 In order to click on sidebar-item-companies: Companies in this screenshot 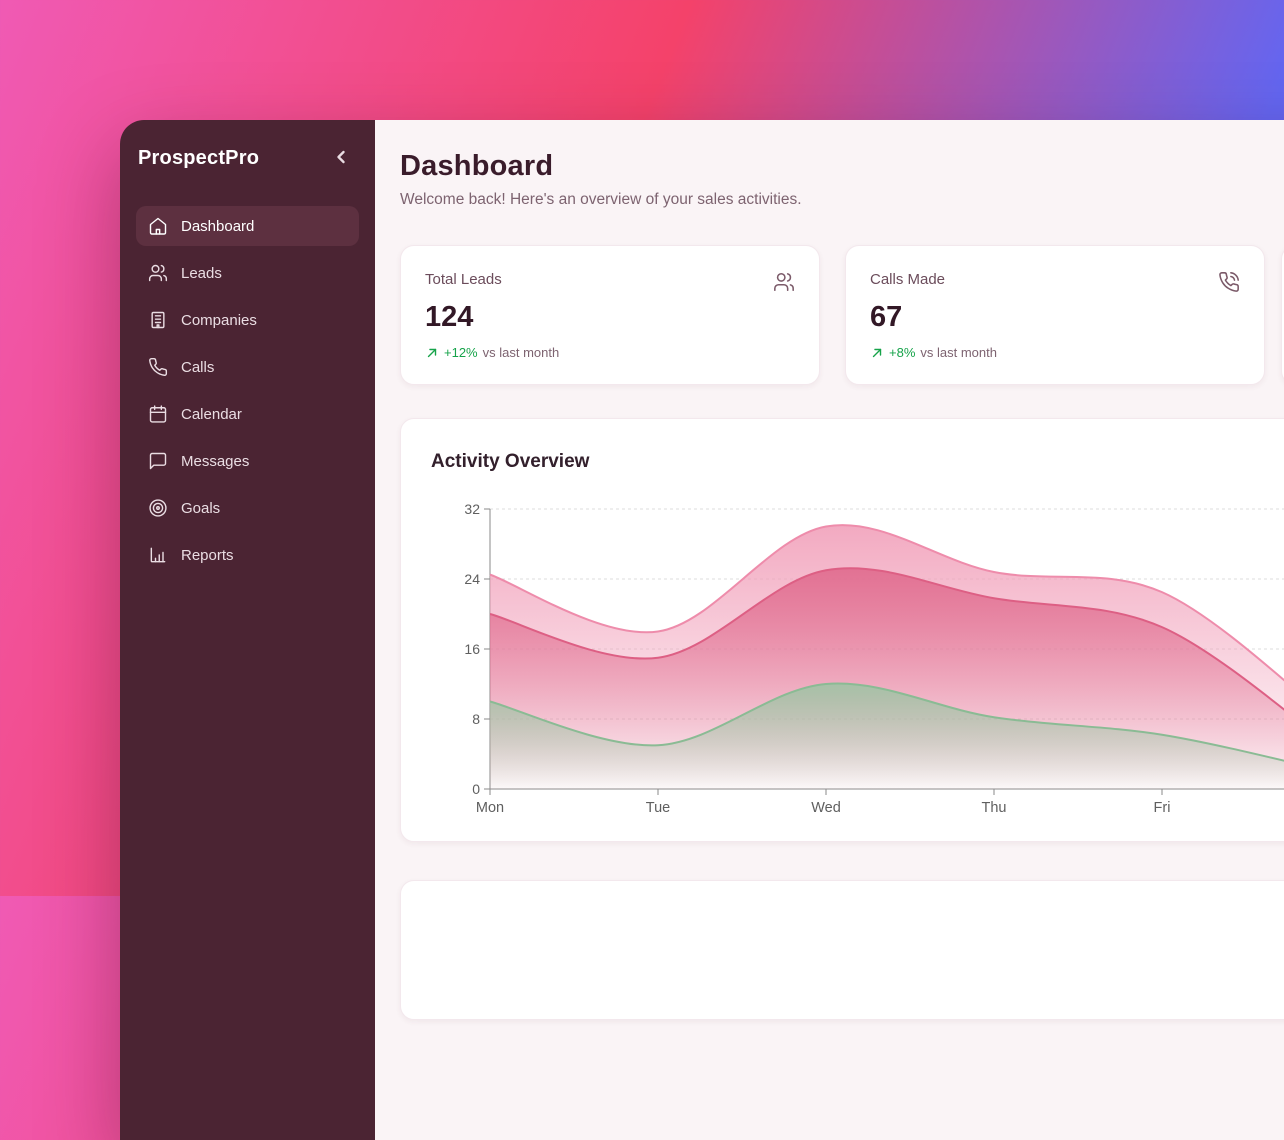, I will do `click(247, 320)`.